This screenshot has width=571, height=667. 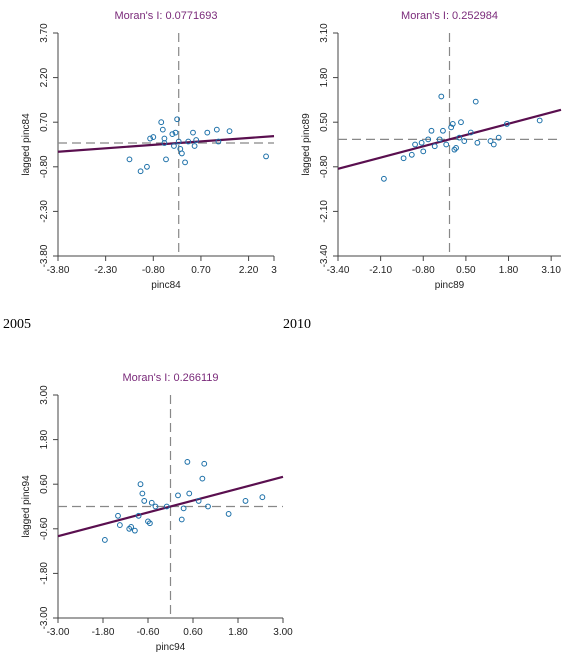 I want to click on y-axis-label-pinc89: lagged pinc89, so click(x=306, y=144).